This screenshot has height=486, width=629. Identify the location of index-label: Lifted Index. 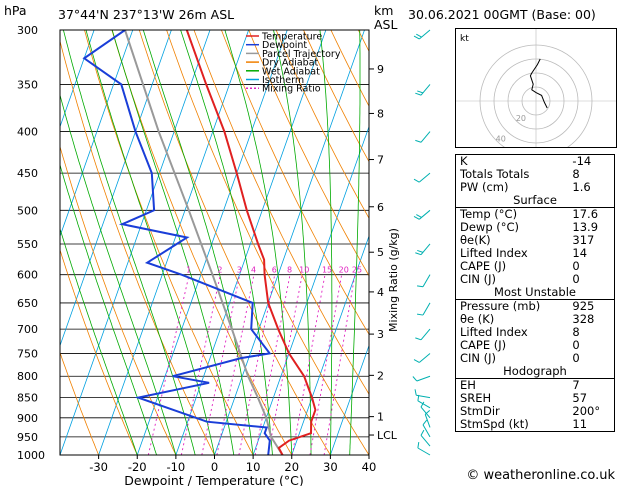
(494, 332).